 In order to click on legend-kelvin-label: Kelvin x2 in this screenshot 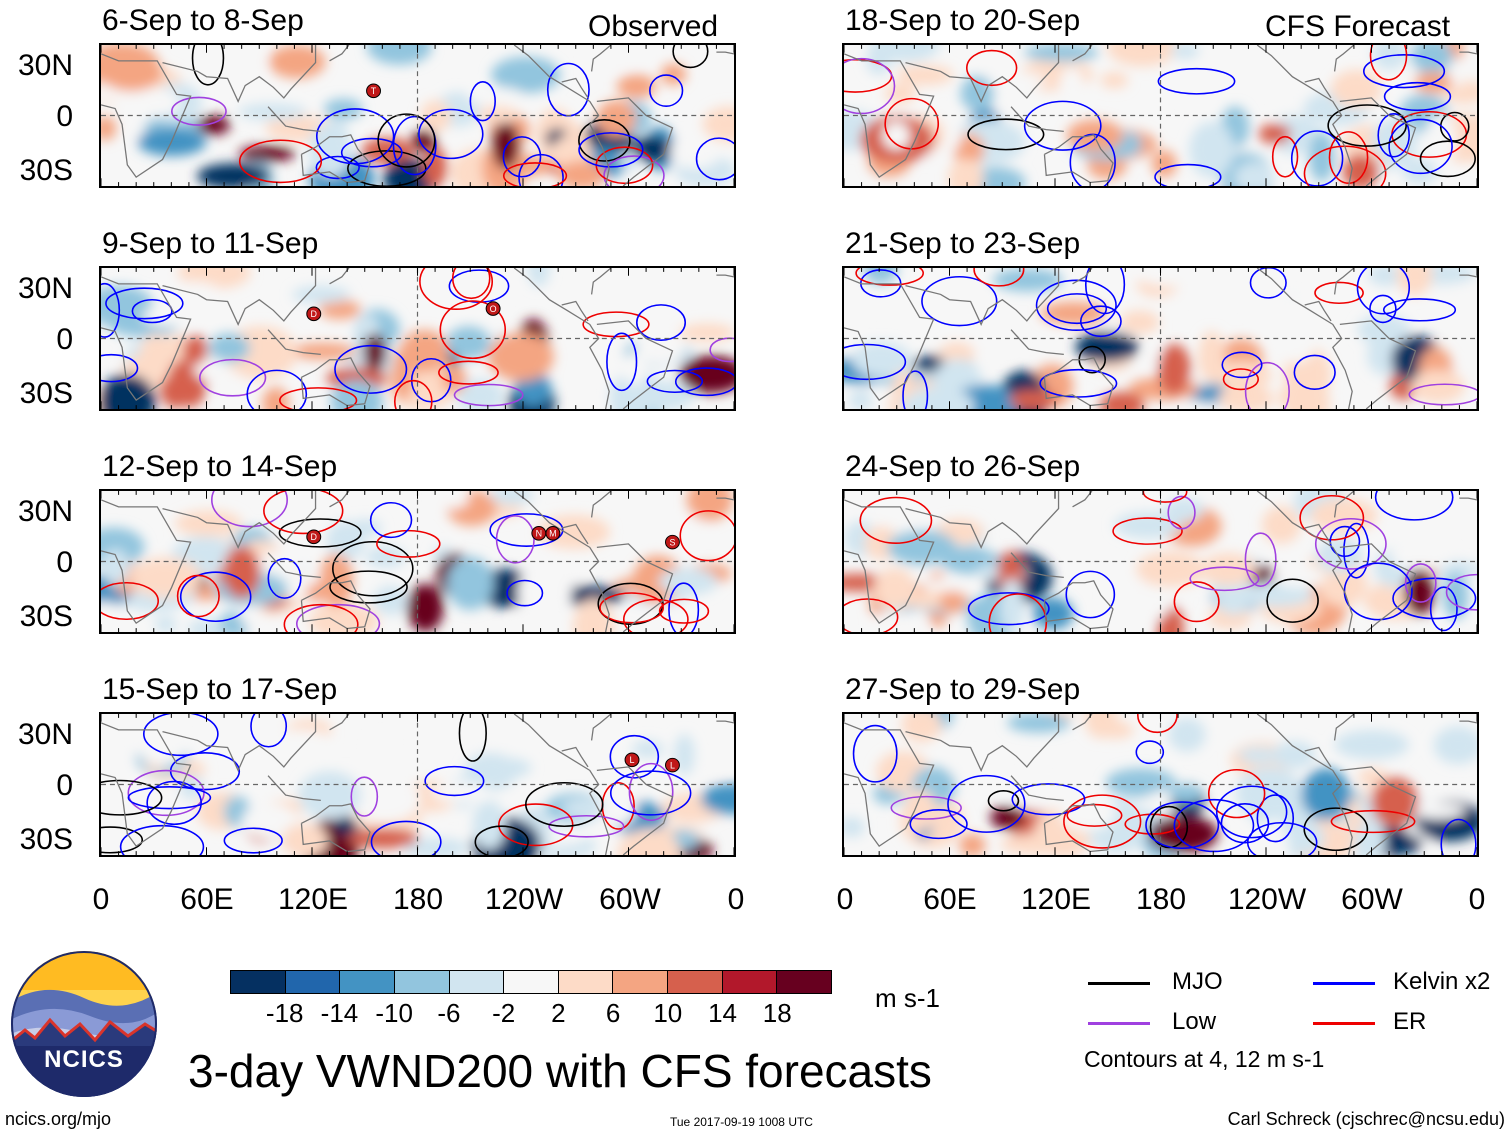, I will do `click(1442, 981)`.